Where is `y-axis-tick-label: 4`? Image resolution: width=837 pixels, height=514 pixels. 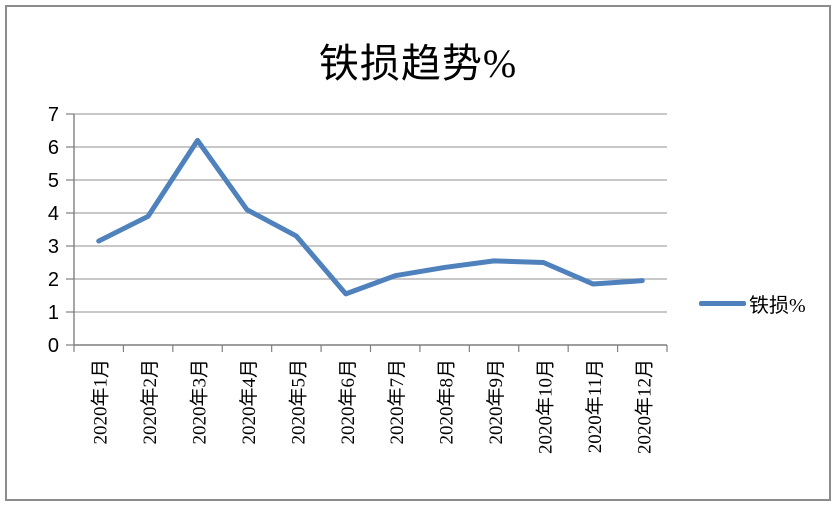 y-axis-tick-label: 4 is located at coordinates (53, 214).